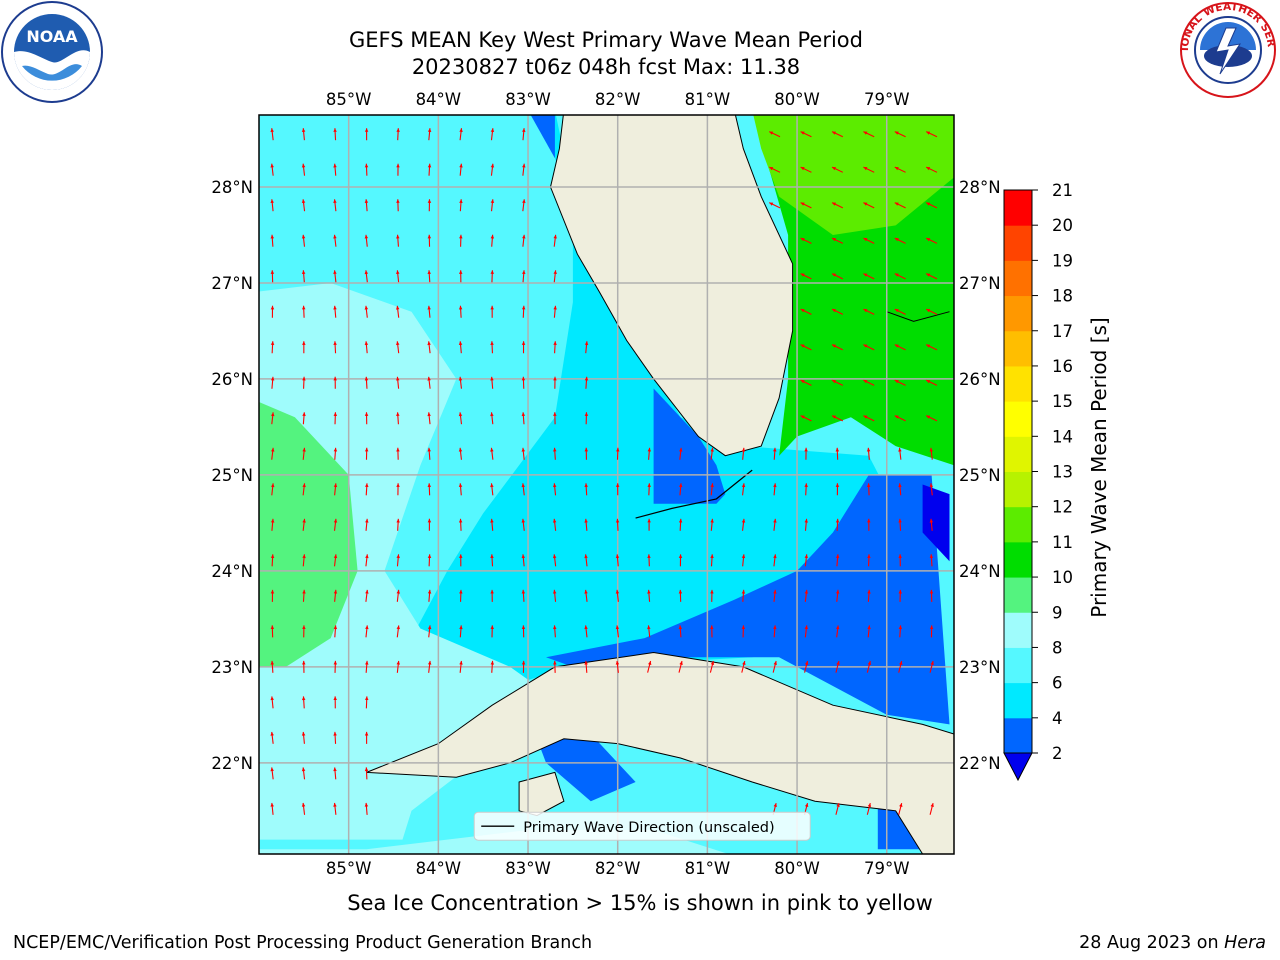  I want to click on lon-tick-bottom: 84°W, so click(439, 868).